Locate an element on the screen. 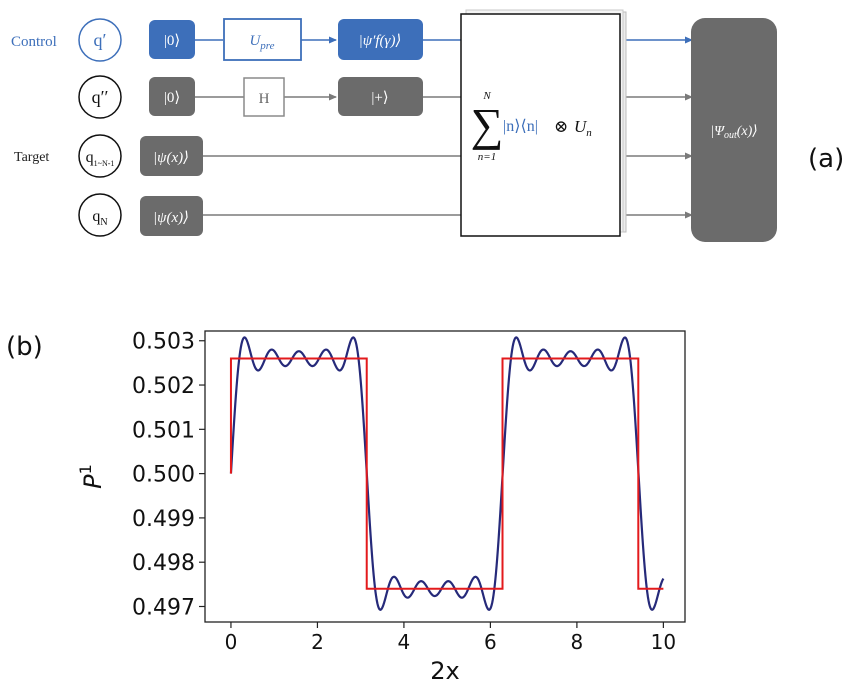 The height and width of the screenshot is (685, 850). gate-ket0-second: |0⟩ is located at coordinates (172, 96).